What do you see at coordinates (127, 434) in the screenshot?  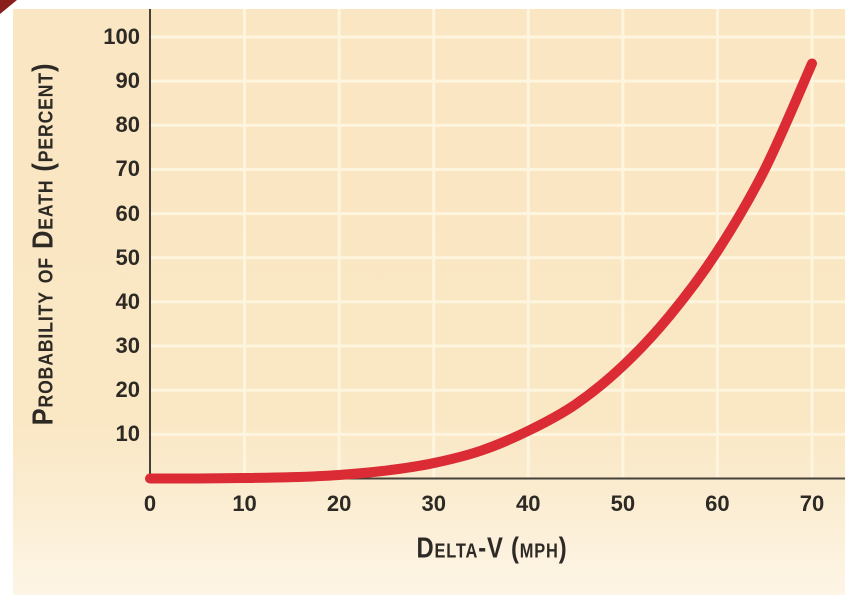 I see `y-tick-label: 10` at bounding box center [127, 434].